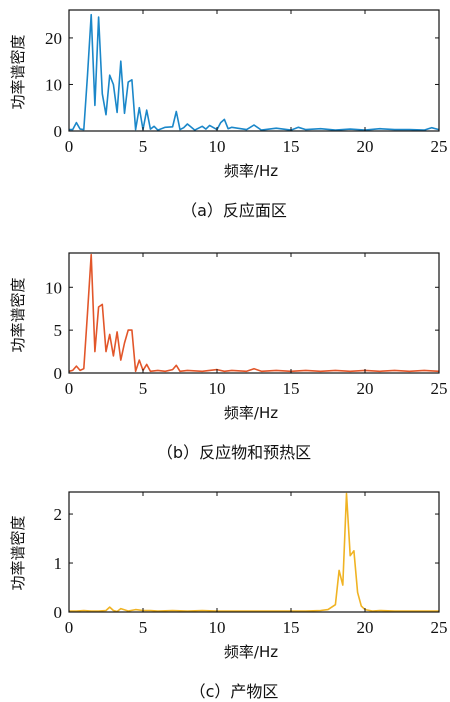 This screenshot has width=450, height=702. What do you see at coordinates (53, 38) in the screenshot?
I see `y-tick-label: 20` at bounding box center [53, 38].